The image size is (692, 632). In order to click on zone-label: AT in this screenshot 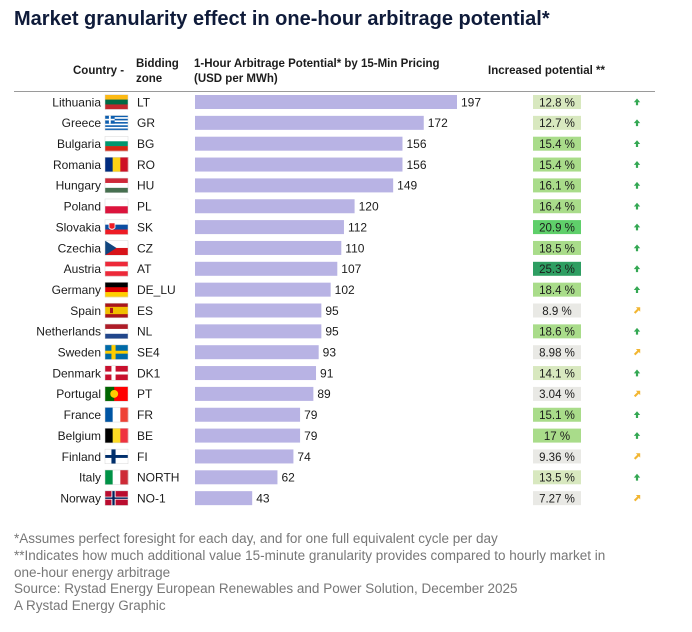, I will do `click(144, 269)`.